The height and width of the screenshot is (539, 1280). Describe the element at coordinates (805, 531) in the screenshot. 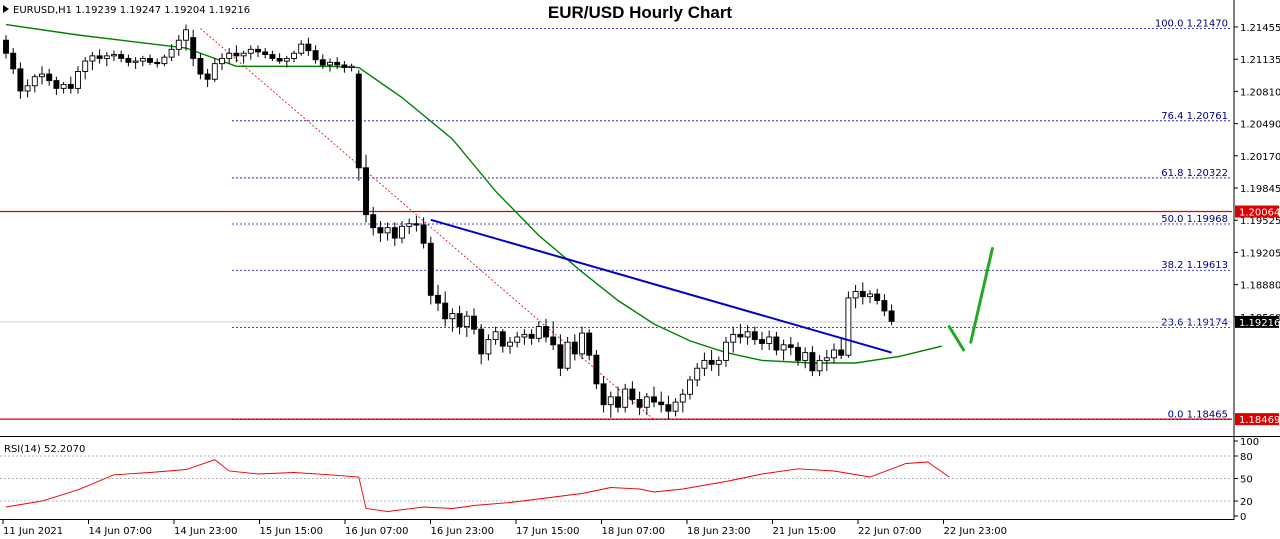

I see `time-tick-label: 21 Jun 15:00` at that location.